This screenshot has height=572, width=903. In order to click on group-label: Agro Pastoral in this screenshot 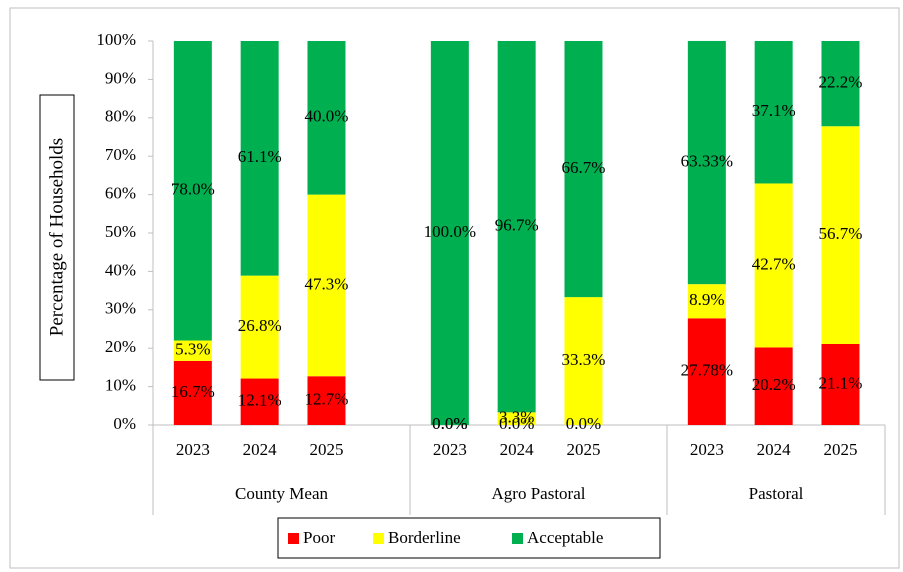, I will do `click(539, 493)`.